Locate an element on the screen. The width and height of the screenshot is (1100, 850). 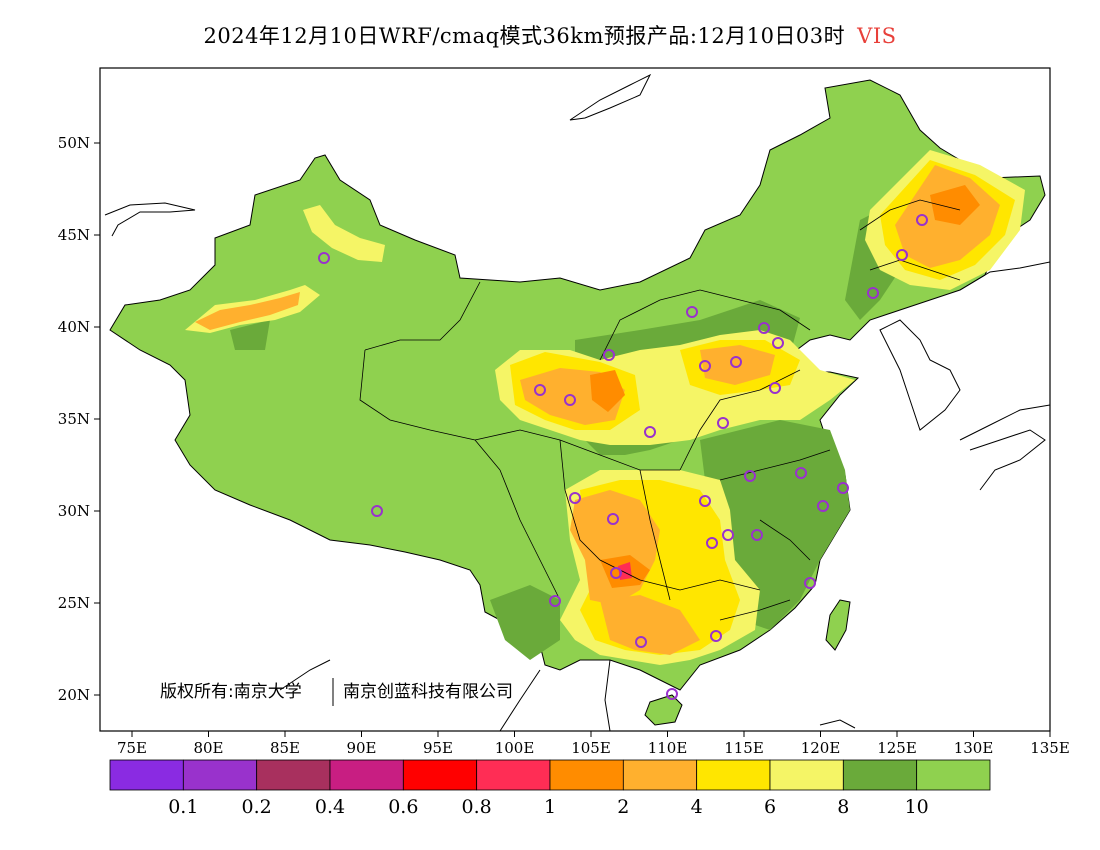
lon-tick-label: 85E is located at coordinates (285, 748).